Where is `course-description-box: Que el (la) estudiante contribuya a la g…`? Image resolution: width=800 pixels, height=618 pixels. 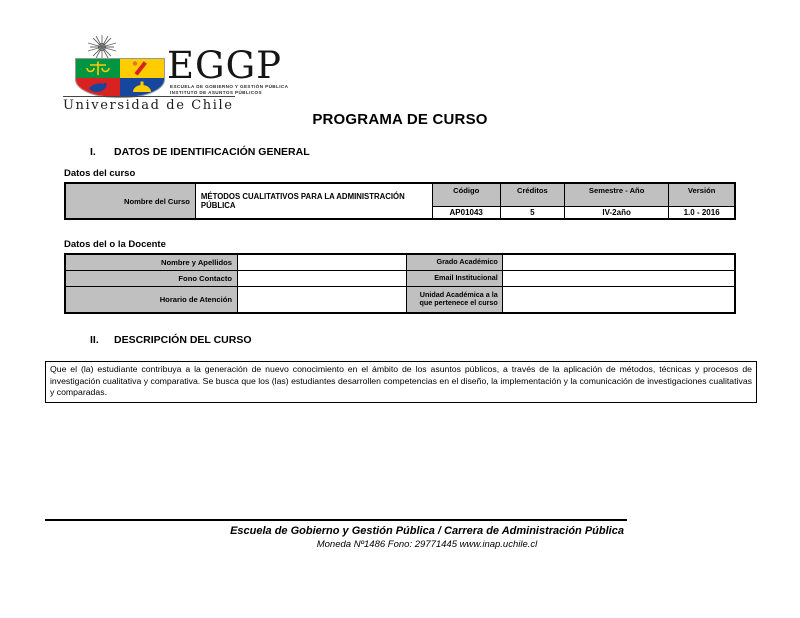
course-description-box: Que el (la) estudiante contribuya a la g… is located at coordinates (401, 382).